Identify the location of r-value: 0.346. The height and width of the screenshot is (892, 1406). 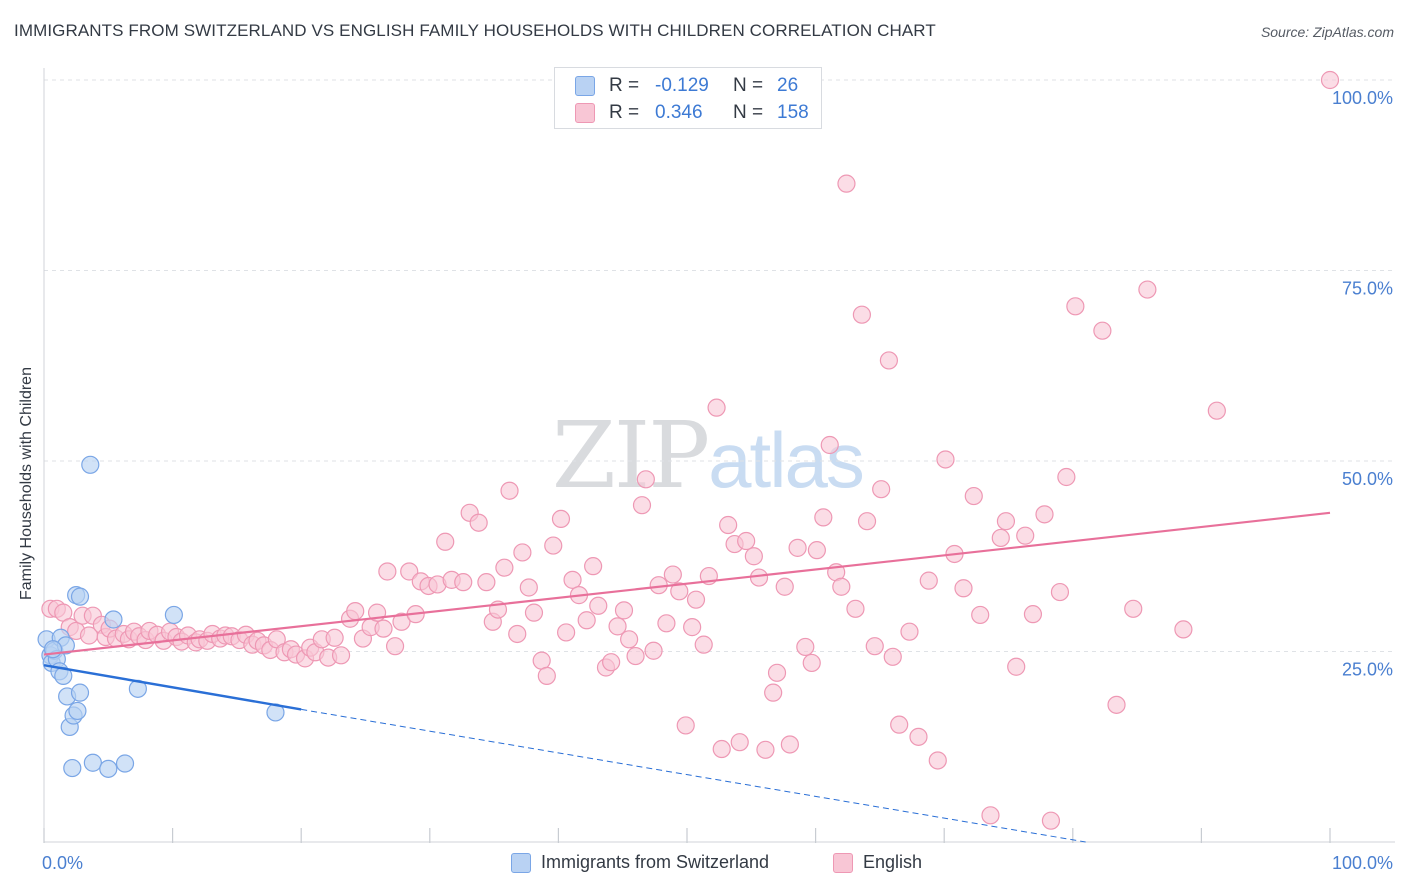
(679, 112).